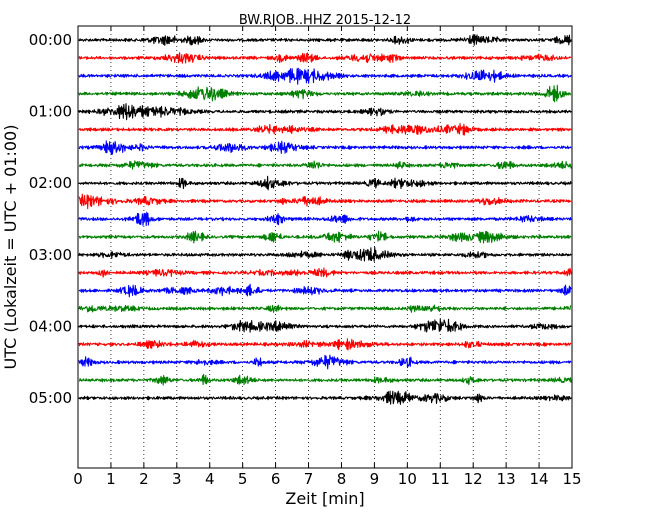  I want to click on y-tick-label: 00:00, so click(50, 40).